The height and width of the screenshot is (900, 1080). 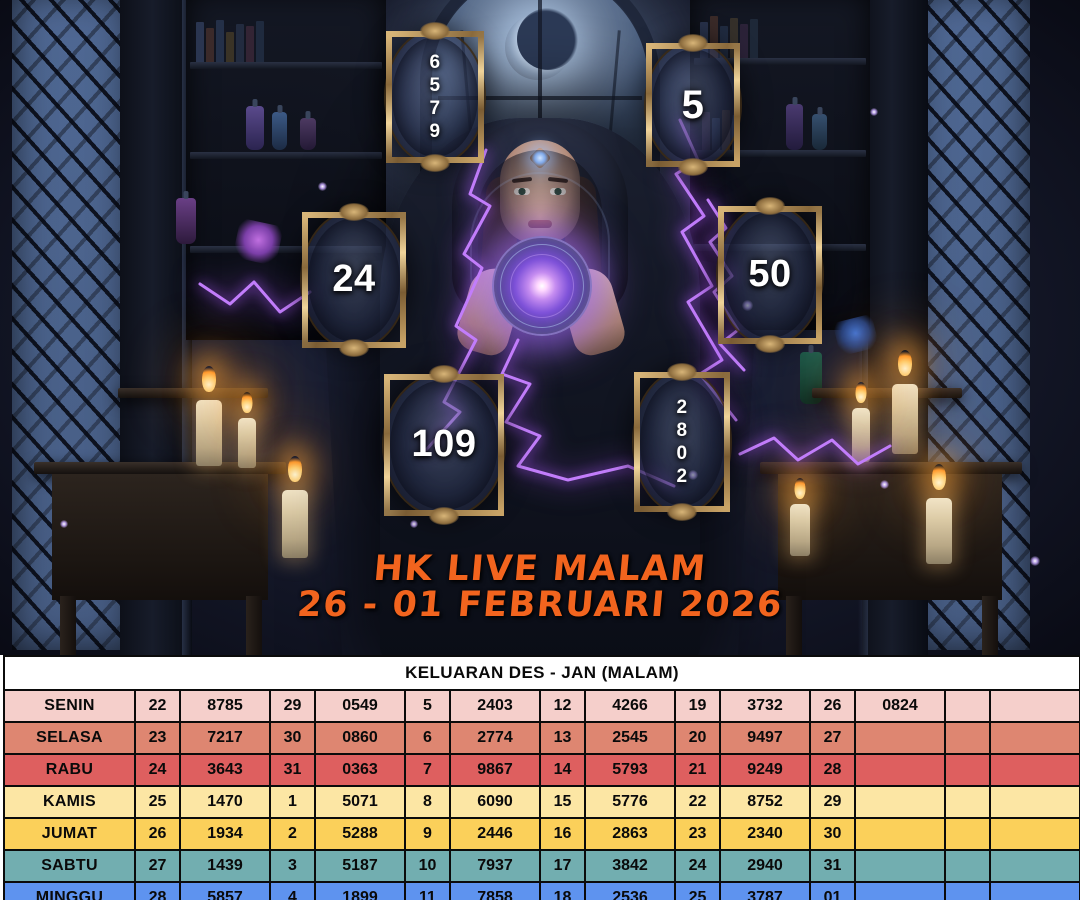 What do you see at coordinates (887, 393) in the screenshot?
I see `side-shelf-right` at bounding box center [887, 393].